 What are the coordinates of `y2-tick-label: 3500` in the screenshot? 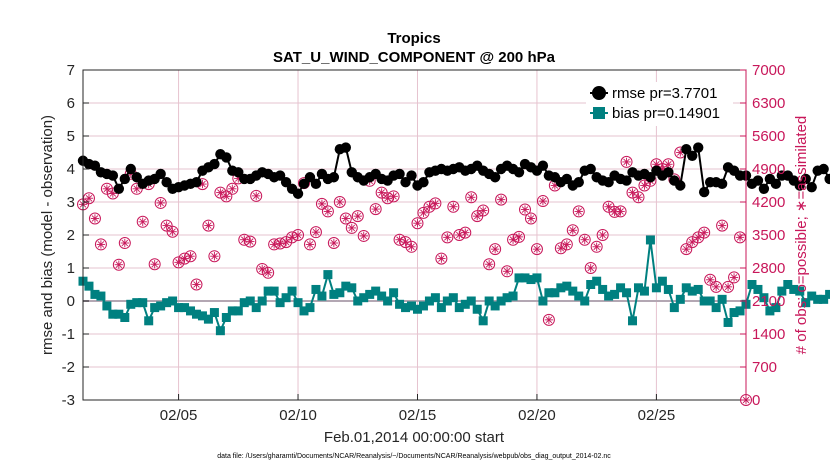 It's located at (768, 235).